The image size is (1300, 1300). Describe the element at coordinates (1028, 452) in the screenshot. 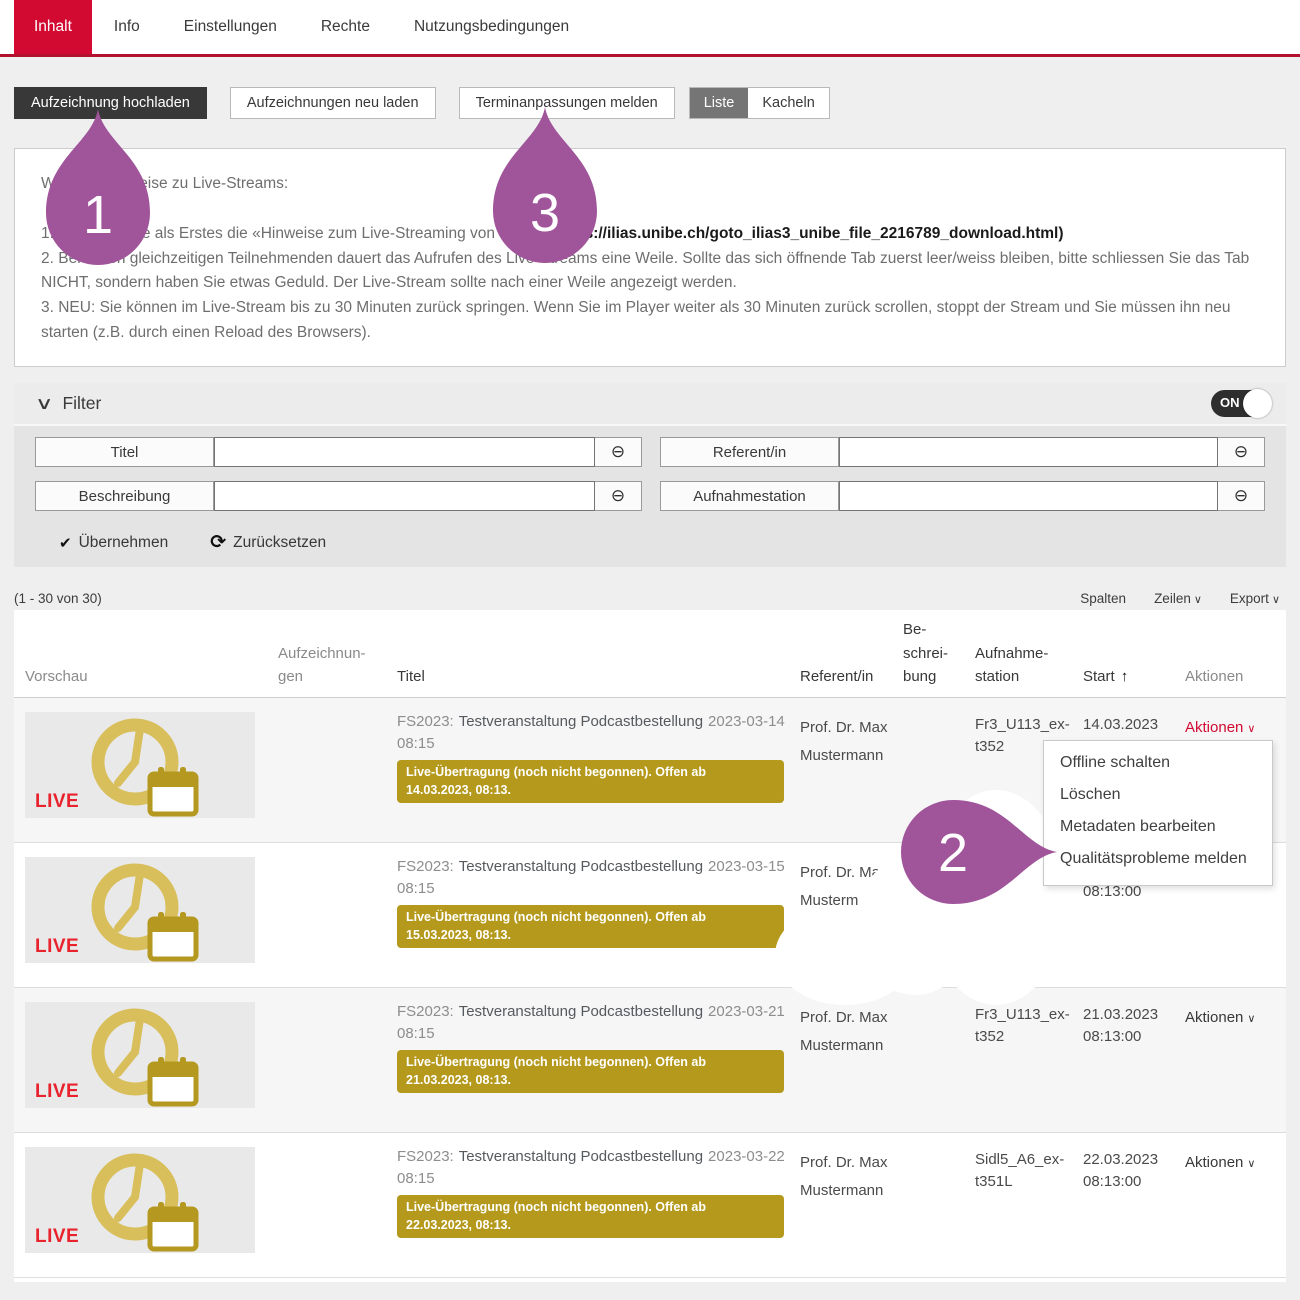

I see `filter-input-referent` at that location.